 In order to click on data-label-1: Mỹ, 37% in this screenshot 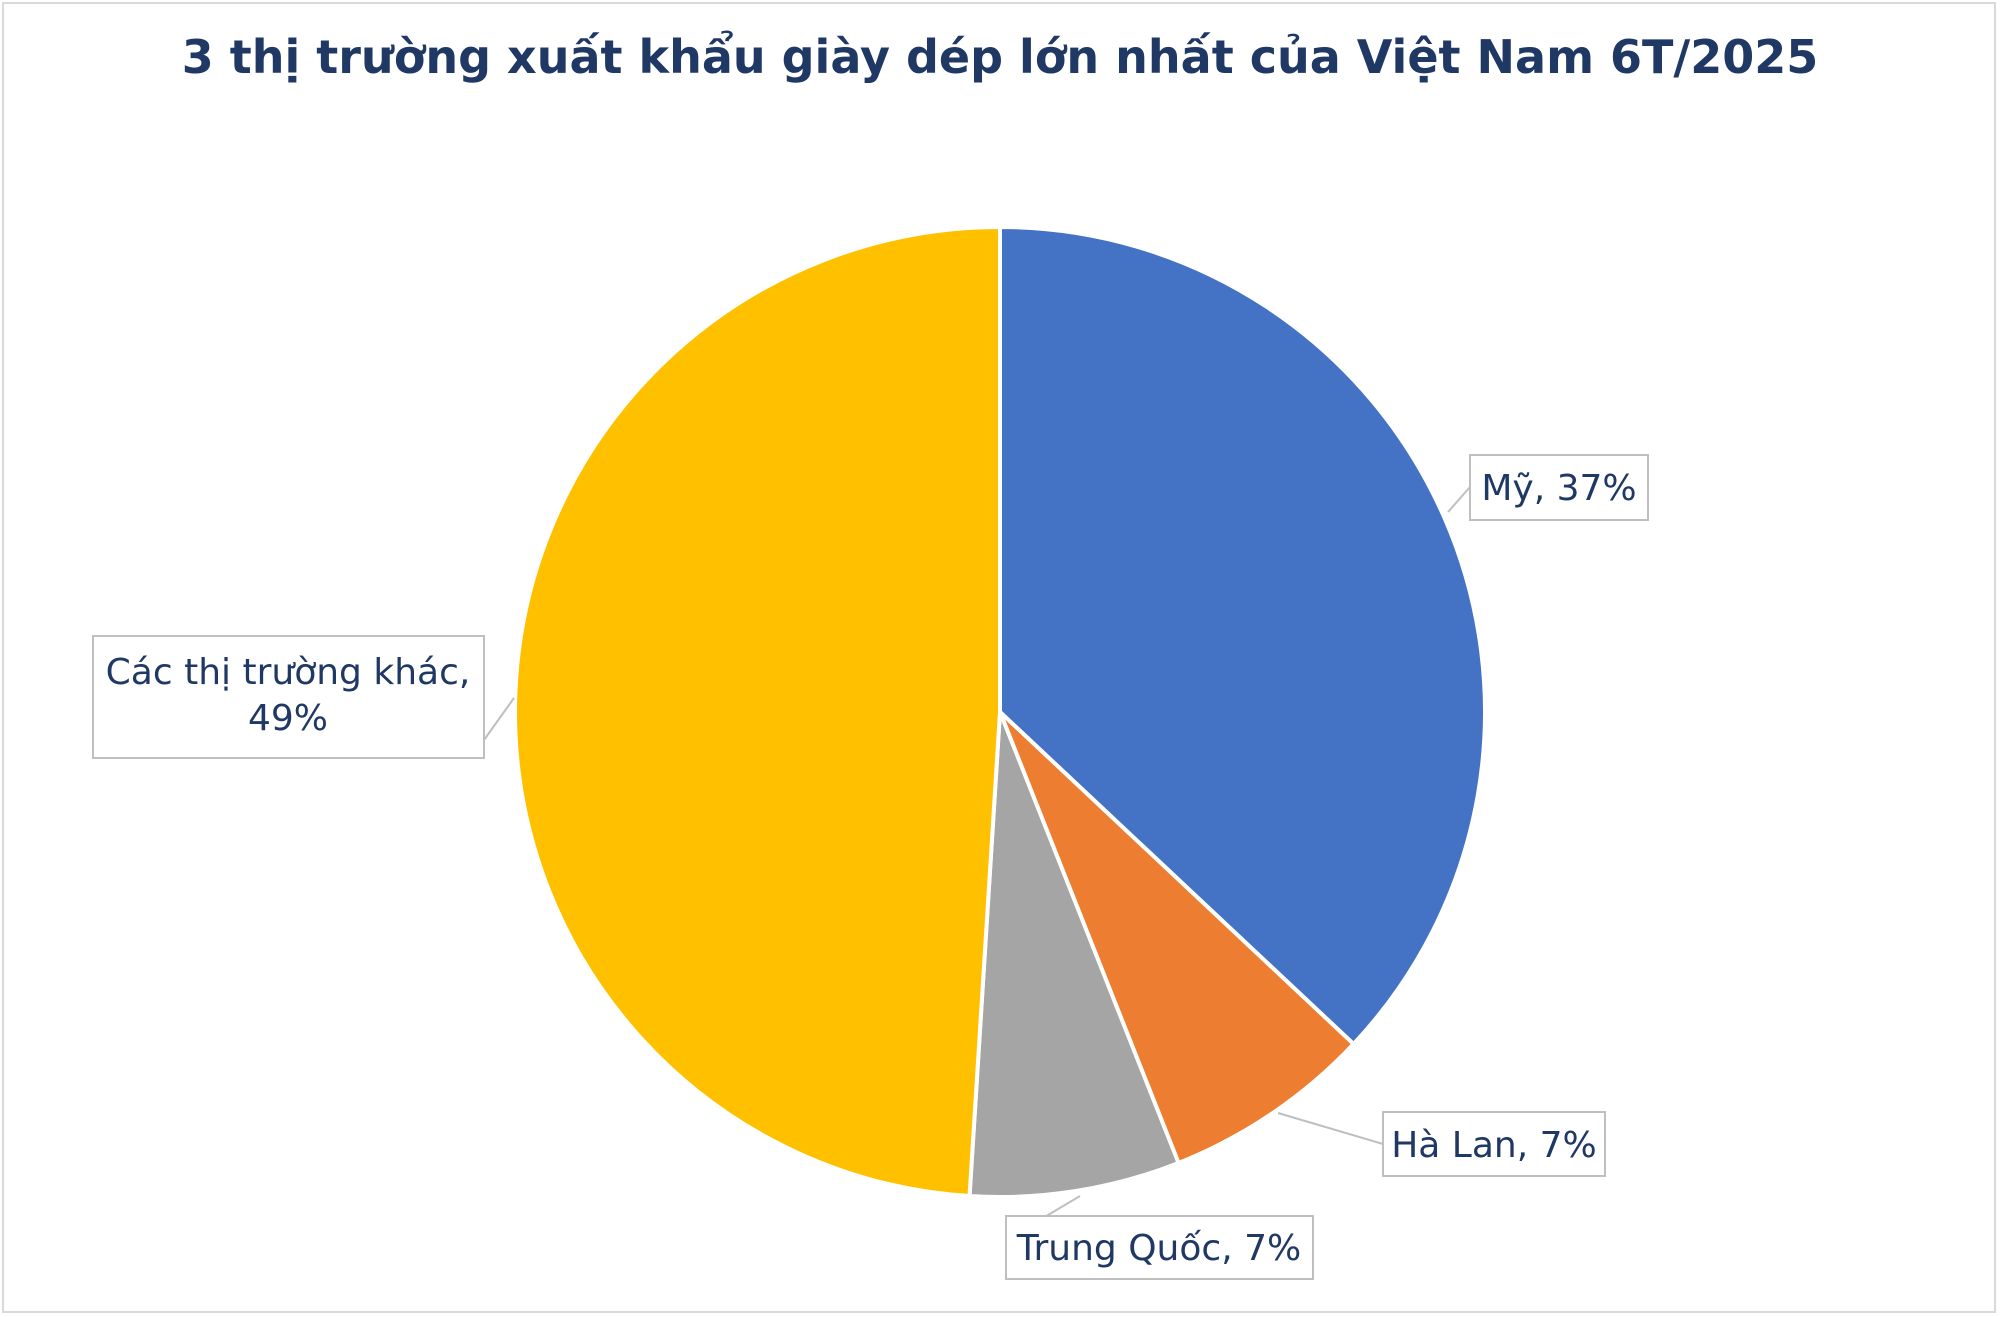, I will do `click(1558, 488)`.